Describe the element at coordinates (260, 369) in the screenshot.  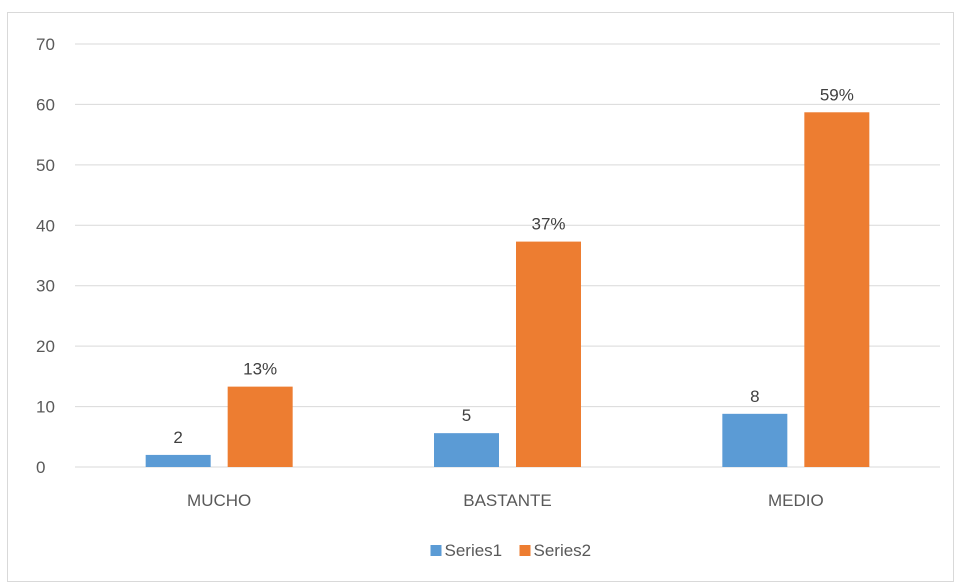
I see `data-label: 13%` at that location.